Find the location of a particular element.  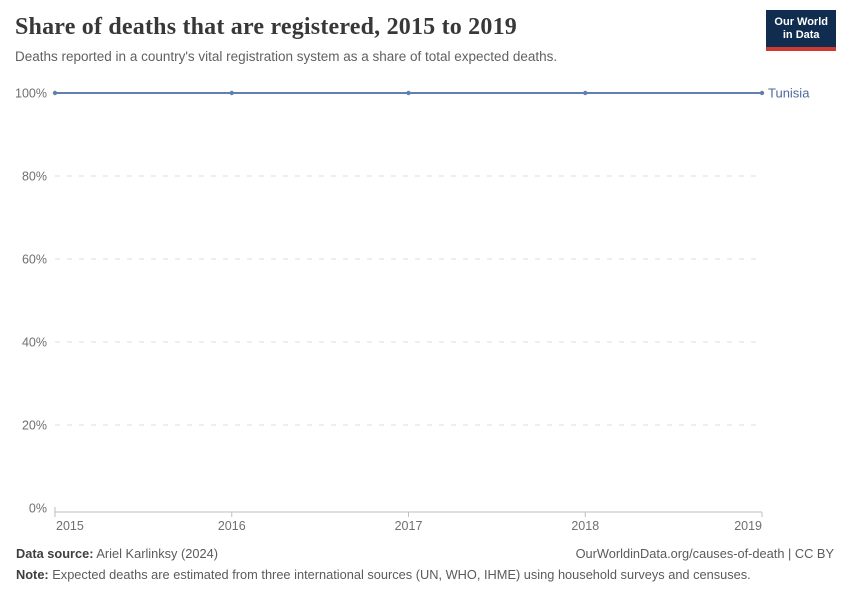

y-axis-tick-label: 40% is located at coordinates (34, 343).